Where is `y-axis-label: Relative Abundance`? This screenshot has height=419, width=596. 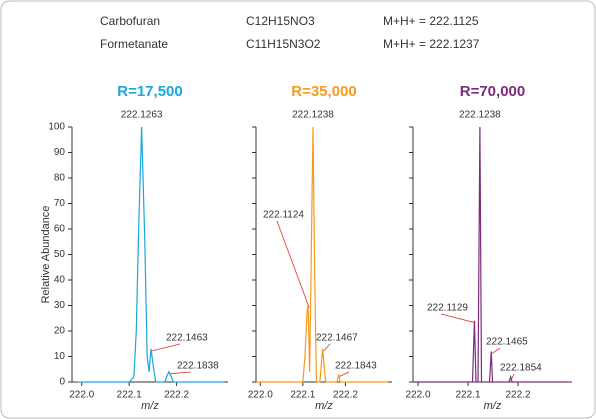 y-axis-label: Relative Abundance is located at coordinates (46, 255).